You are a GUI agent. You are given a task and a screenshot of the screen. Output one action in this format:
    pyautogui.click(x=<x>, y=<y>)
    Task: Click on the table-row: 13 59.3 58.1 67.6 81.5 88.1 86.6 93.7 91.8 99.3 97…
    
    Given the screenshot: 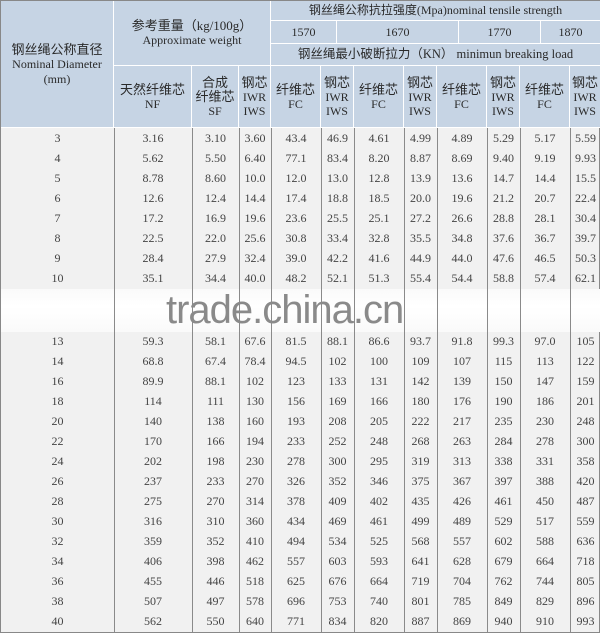 What is the action you would take?
    pyautogui.click(x=300, y=341)
    